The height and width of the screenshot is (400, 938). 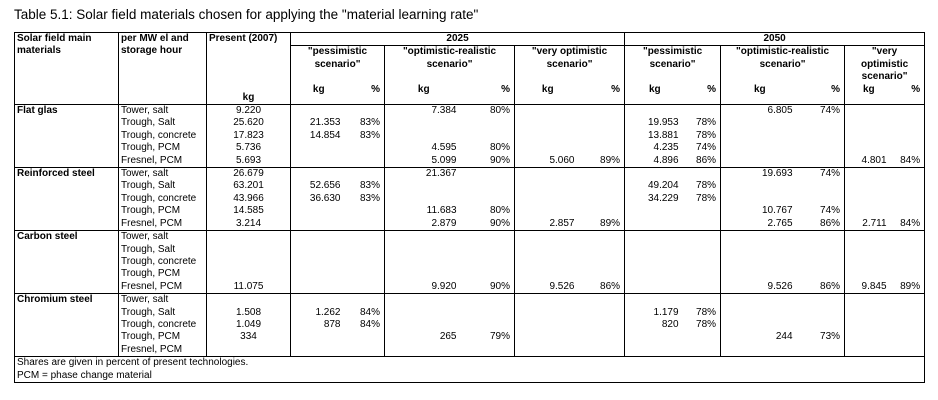 What do you see at coordinates (868, 224) in the screenshot?
I see `veryopt-2050-kg: 2.711` at bounding box center [868, 224].